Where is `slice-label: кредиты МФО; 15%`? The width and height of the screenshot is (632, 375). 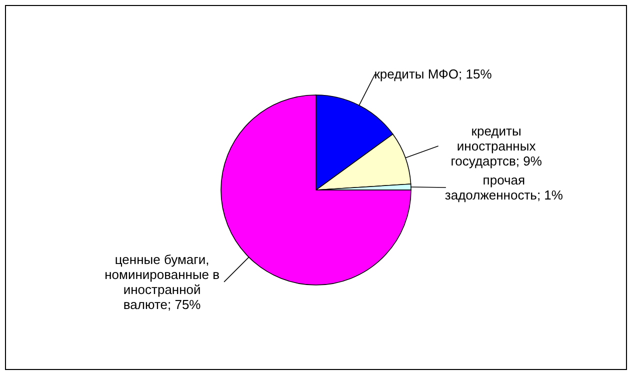 slice-label: кредиты МФО; 15% is located at coordinates (433, 74).